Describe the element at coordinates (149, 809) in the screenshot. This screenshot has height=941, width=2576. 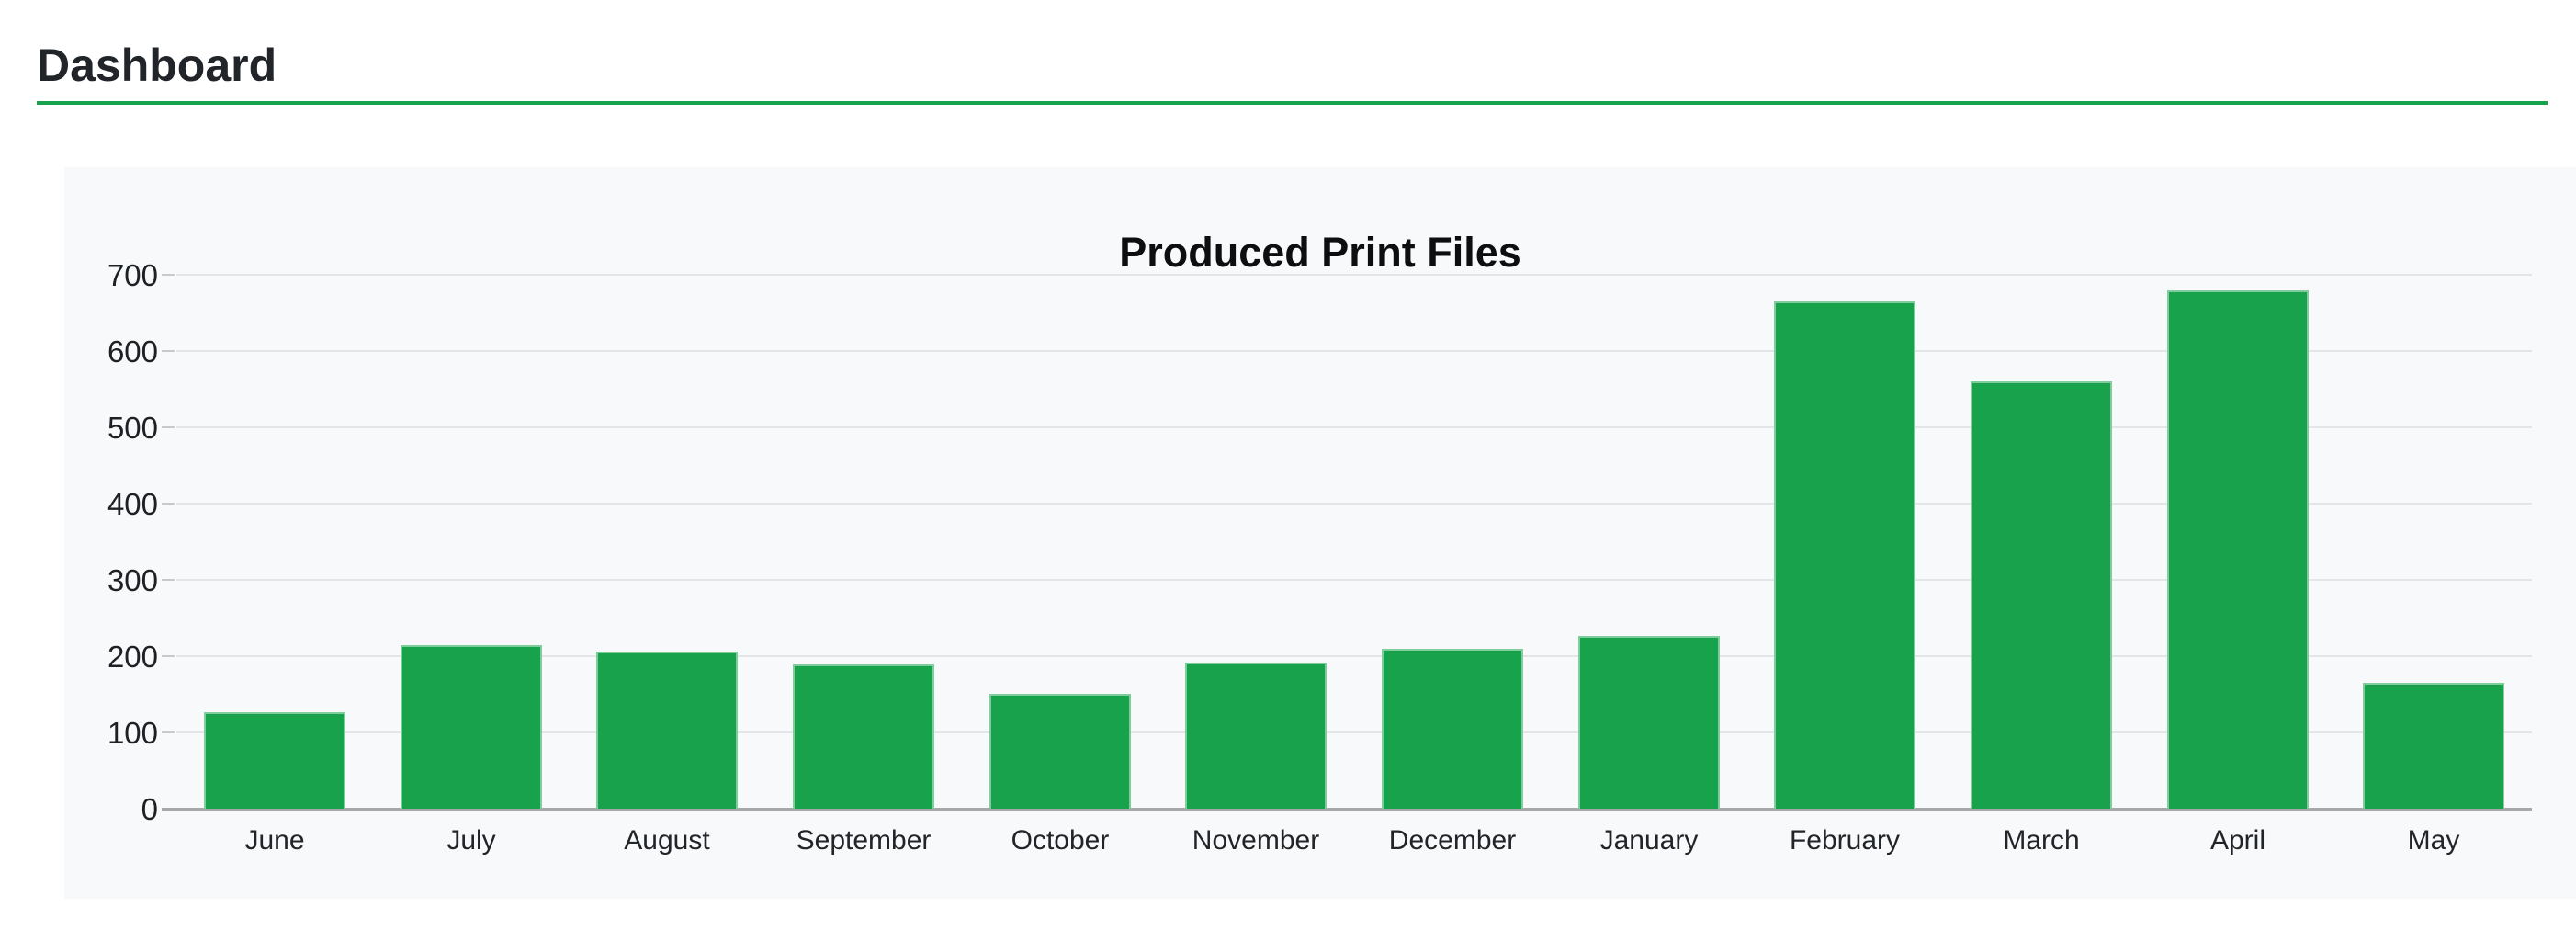
I see `y-axis-label-0: 0` at that location.